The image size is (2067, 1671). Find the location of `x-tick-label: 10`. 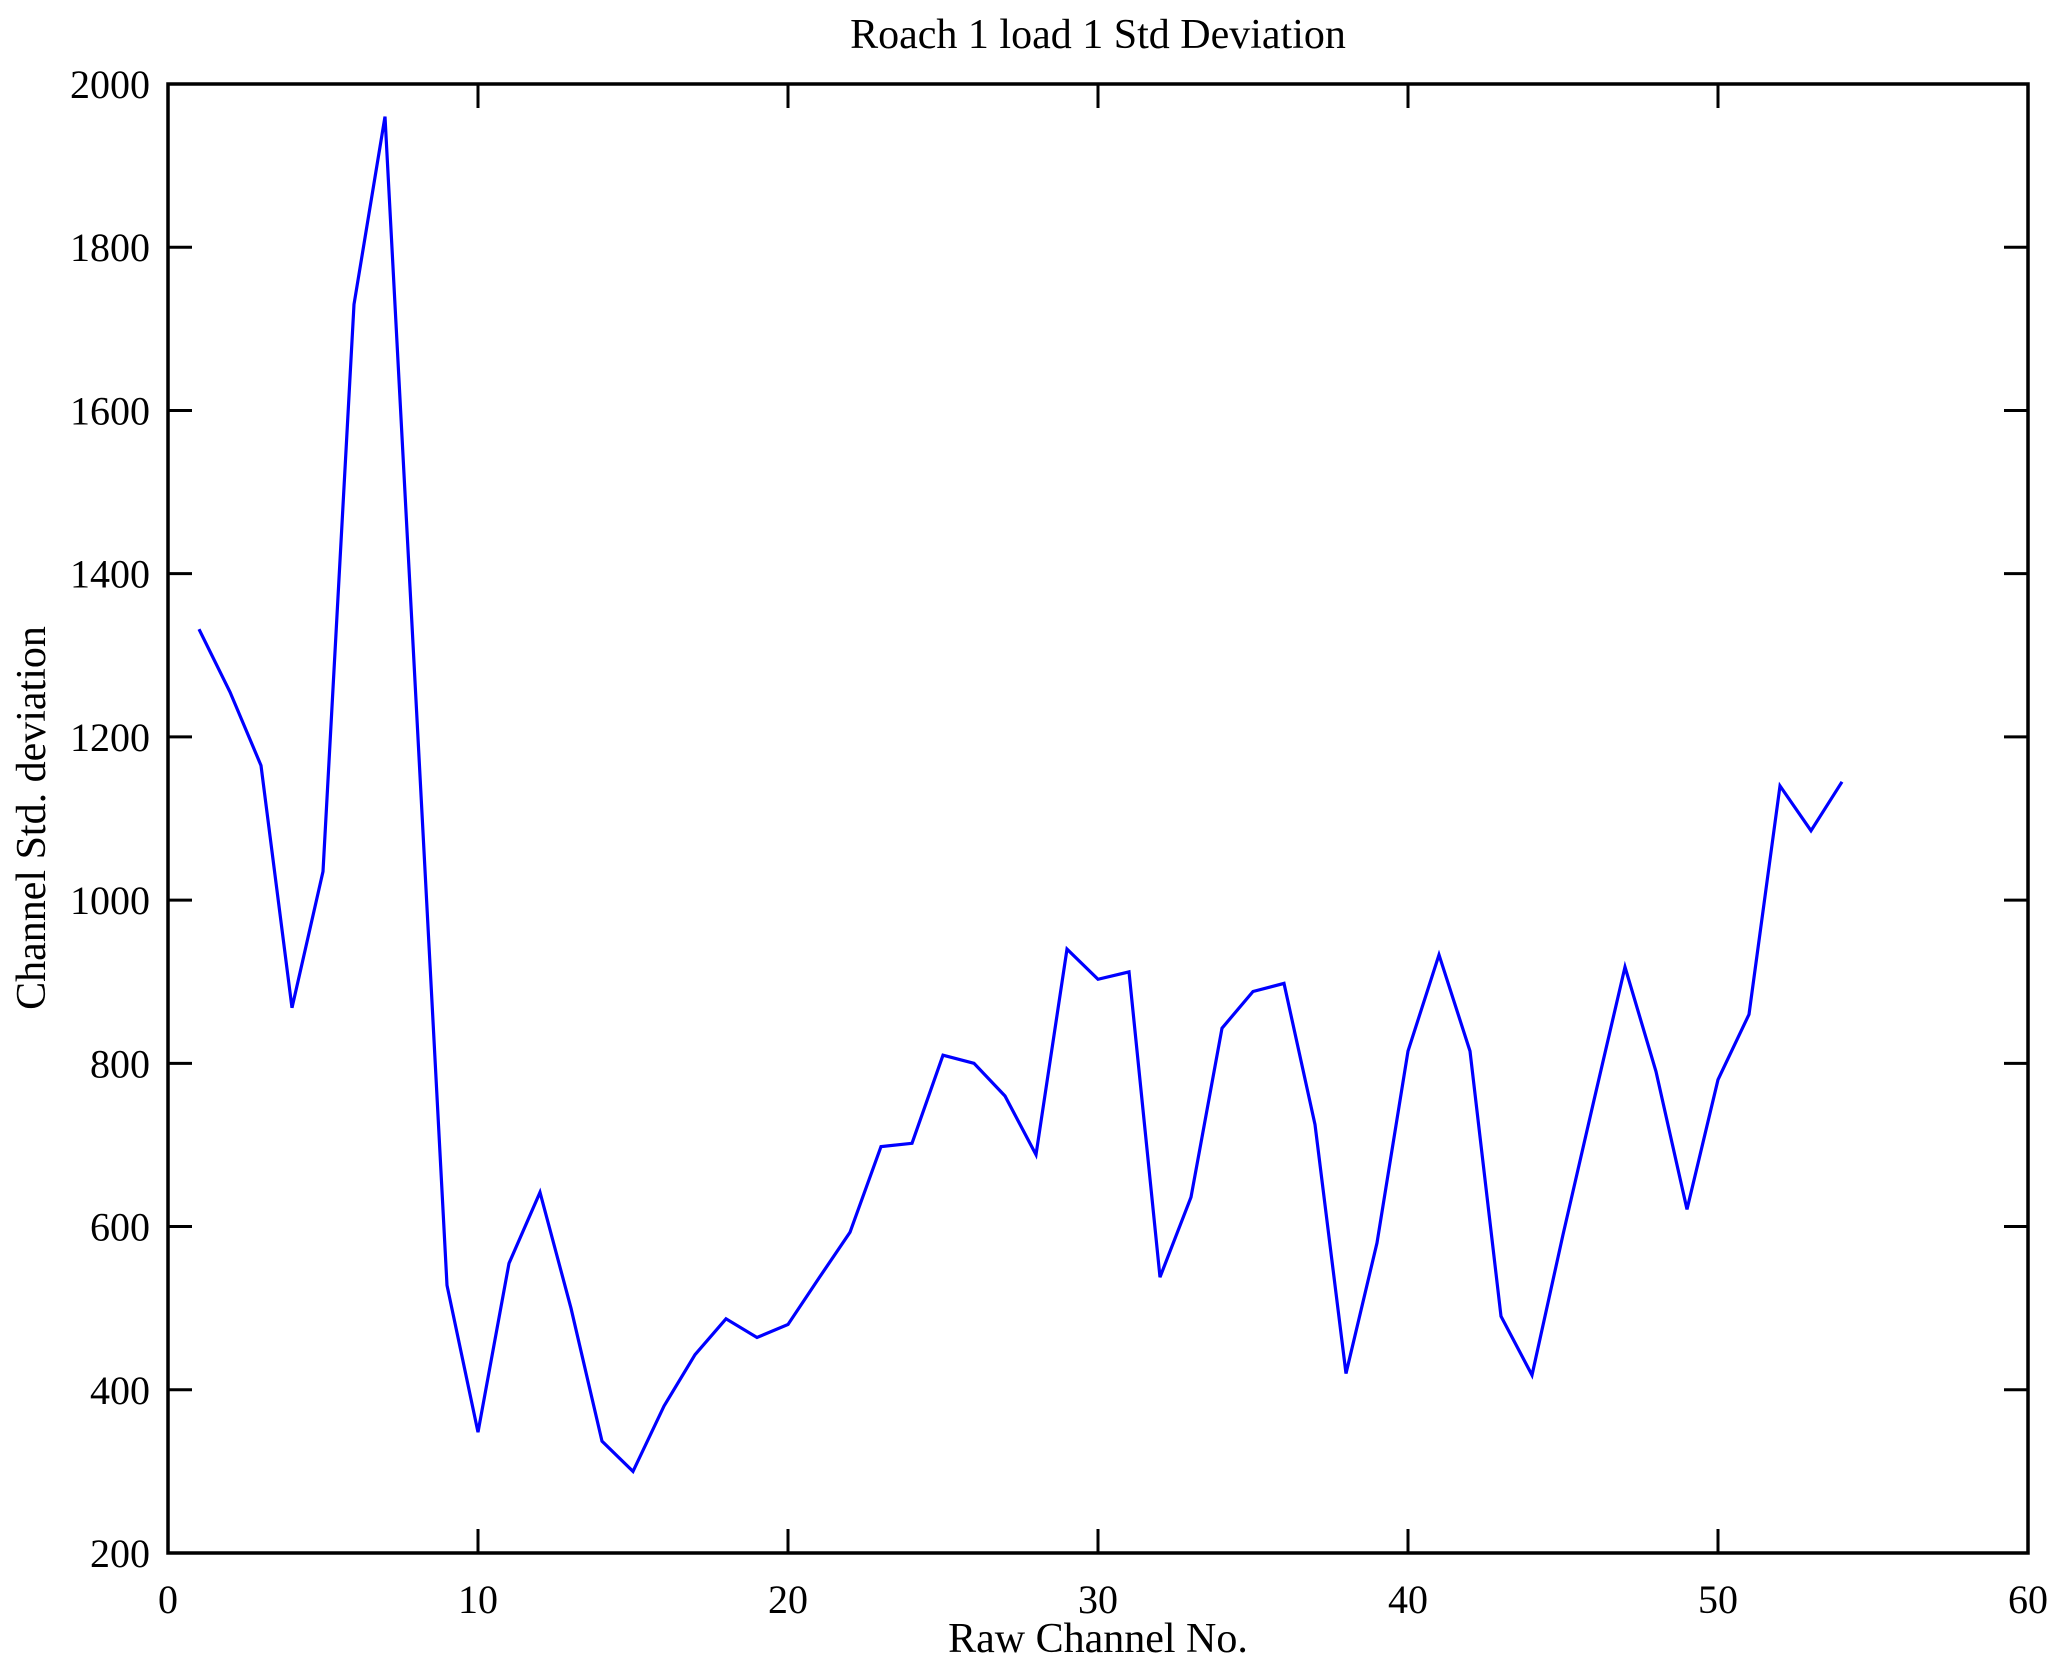

x-tick-label: 10 is located at coordinates (478, 1599).